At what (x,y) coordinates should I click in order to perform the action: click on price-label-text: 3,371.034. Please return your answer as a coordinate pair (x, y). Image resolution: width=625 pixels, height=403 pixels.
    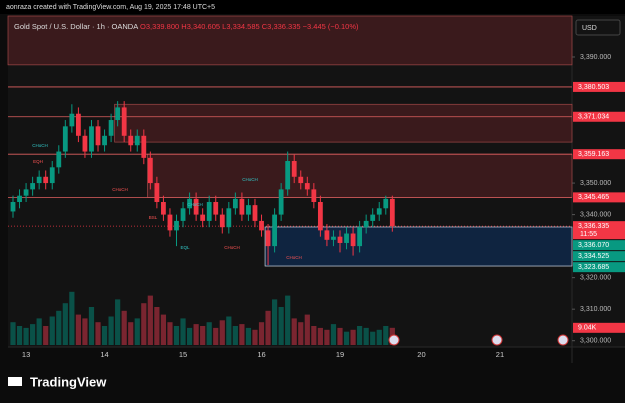
    Looking at the image, I should click on (593, 117).